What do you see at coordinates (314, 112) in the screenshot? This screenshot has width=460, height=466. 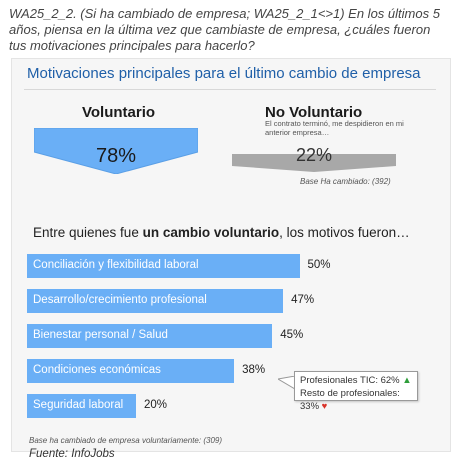 I see `no-voluntario-heading: No Voluntario` at bounding box center [314, 112].